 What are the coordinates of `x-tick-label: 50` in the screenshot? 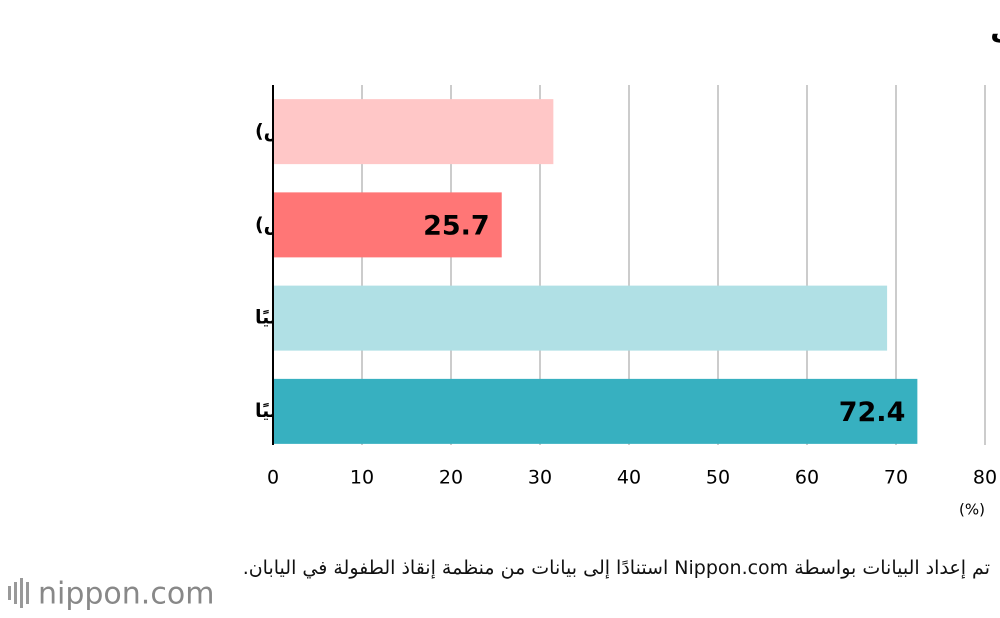 It's located at (718, 478).